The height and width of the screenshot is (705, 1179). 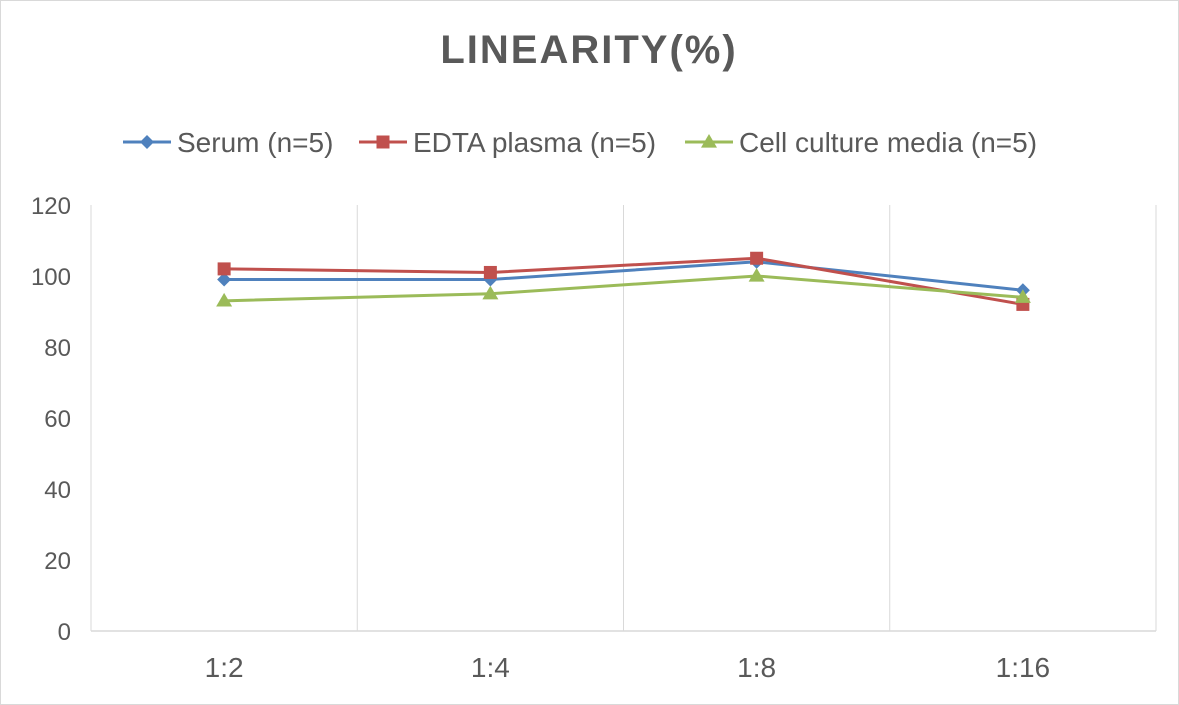 I want to click on legend-label: Cell culture media (n=5), so click(x=888, y=142).